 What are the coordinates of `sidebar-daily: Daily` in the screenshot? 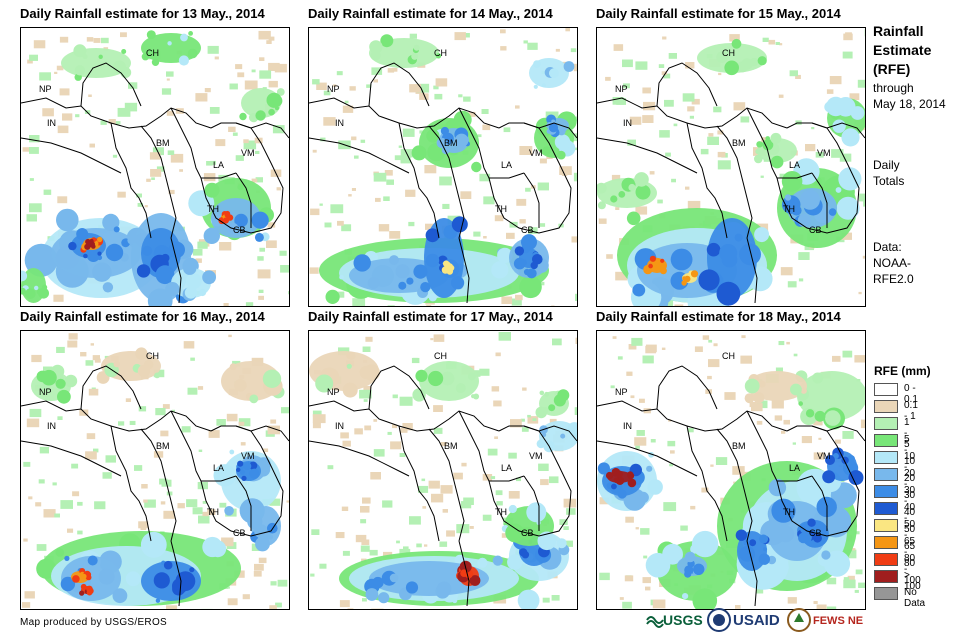 It's located at (886, 165).